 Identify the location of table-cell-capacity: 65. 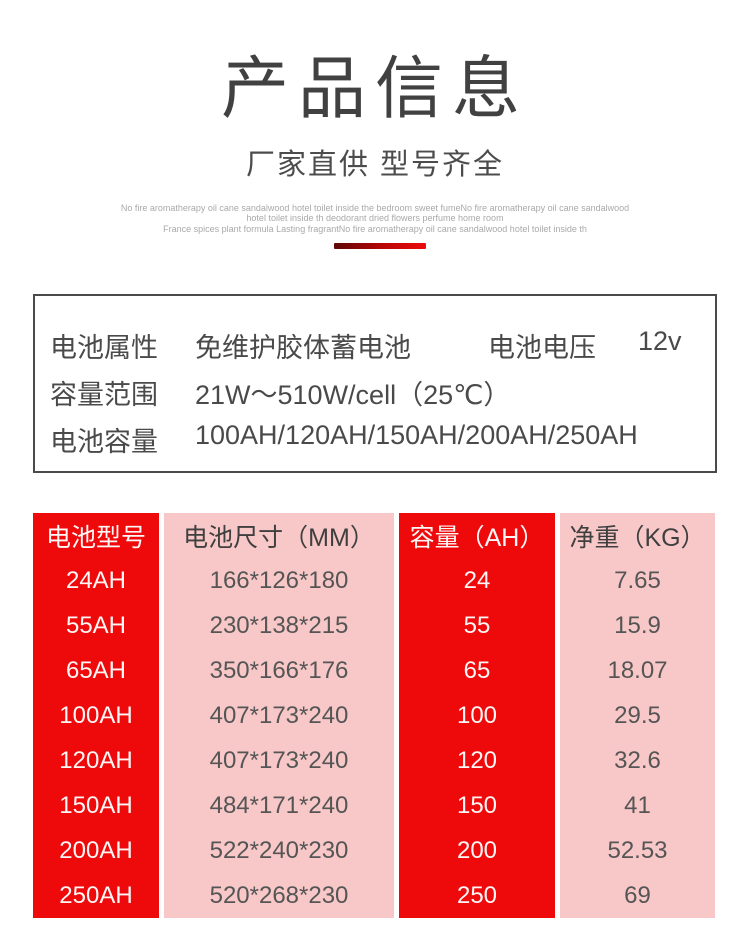
(477, 670).